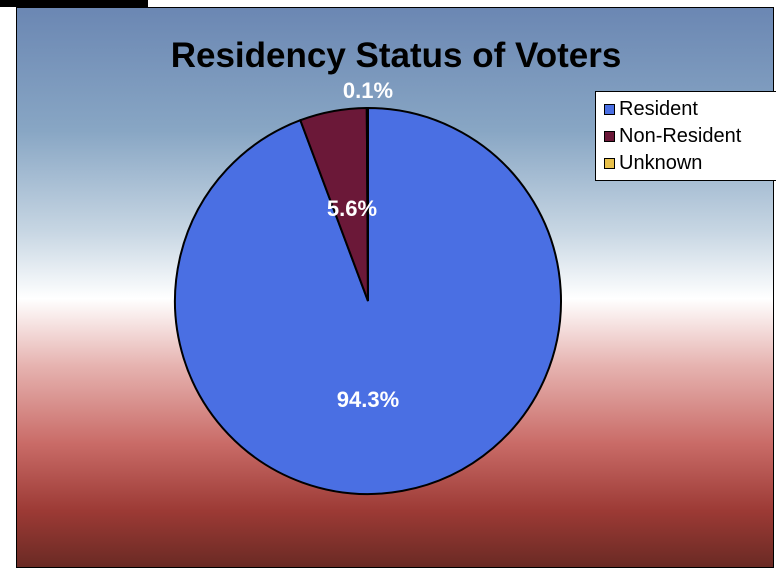 Image resolution: width=776 pixels, height=569 pixels. I want to click on legend-item-unknown: Unknown, so click(690, 163).